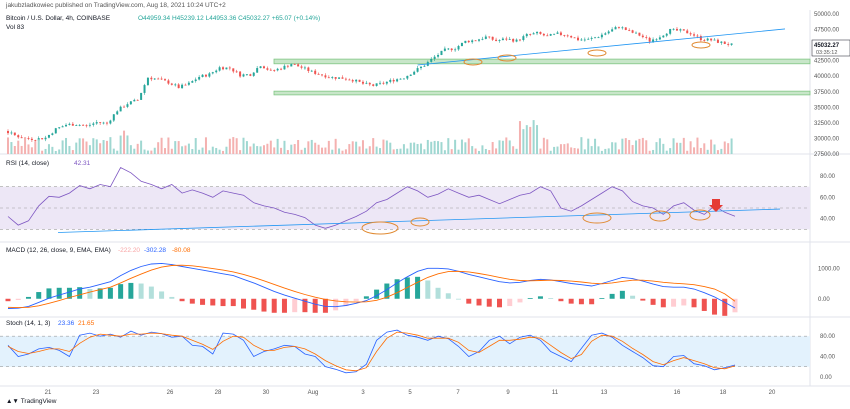  I want to click on price-tick-label: 42500.00, so click(827, 62).